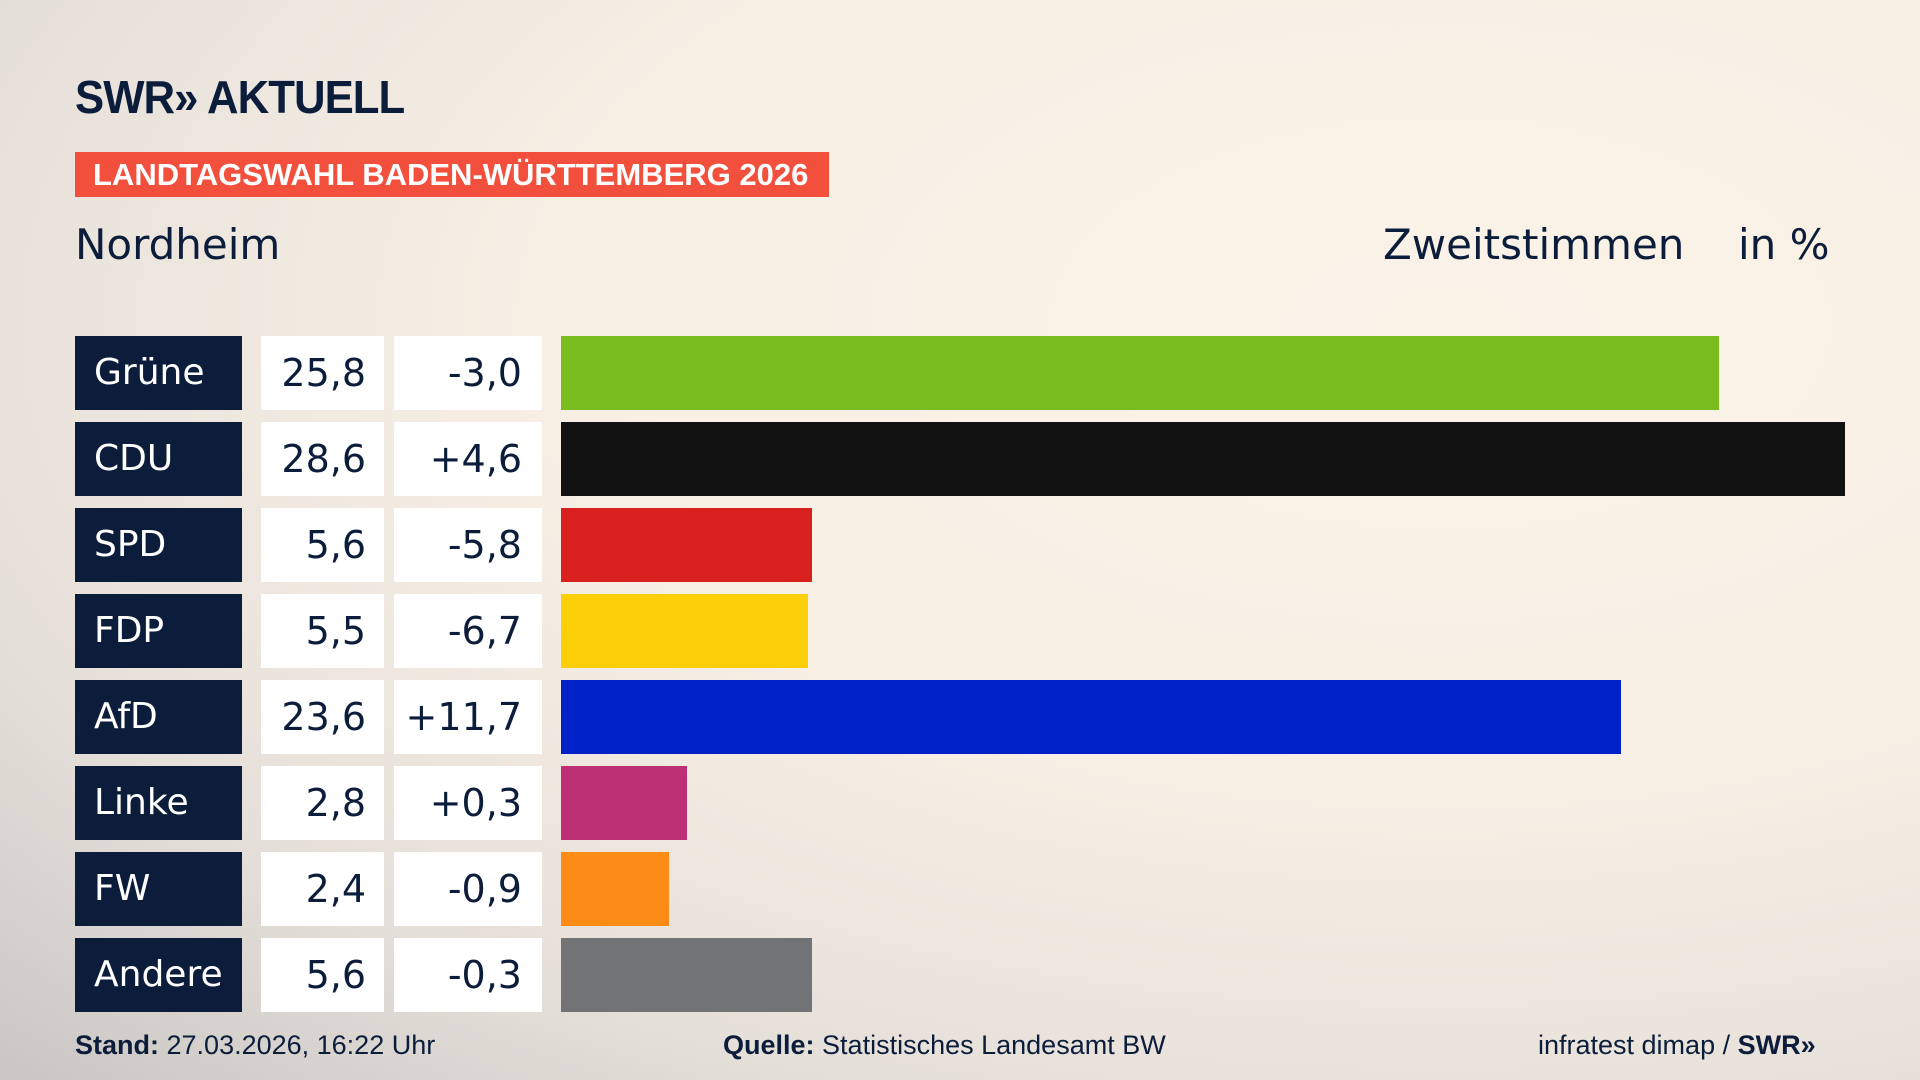  Describe the element at coordinates (975, 803) in the screenshot. I see `party-row: Linke 2,8 +0,3` at that location.